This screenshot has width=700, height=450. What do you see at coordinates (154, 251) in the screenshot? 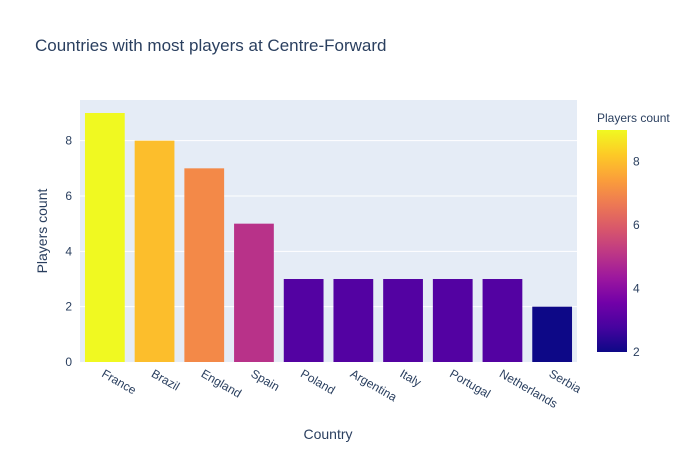
I see `bar-brazil` at bounding box center [154, 251].